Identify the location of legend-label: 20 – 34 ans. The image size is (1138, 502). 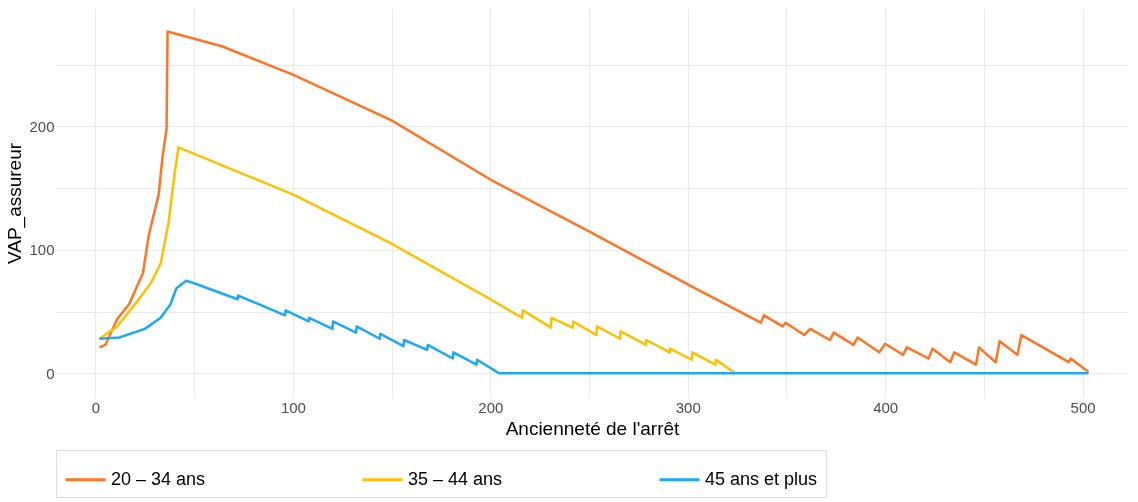
(158, 478).